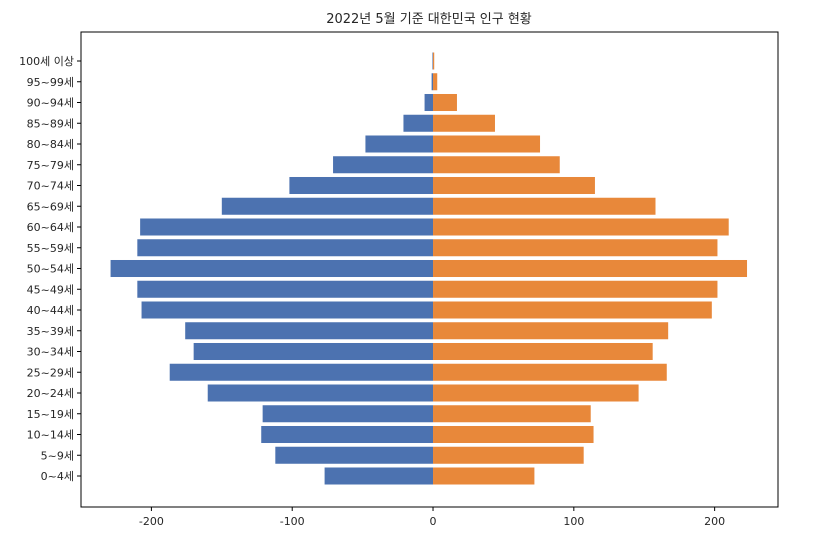  I want to click on y-tick-label: 75~79세, so click(50, 165).